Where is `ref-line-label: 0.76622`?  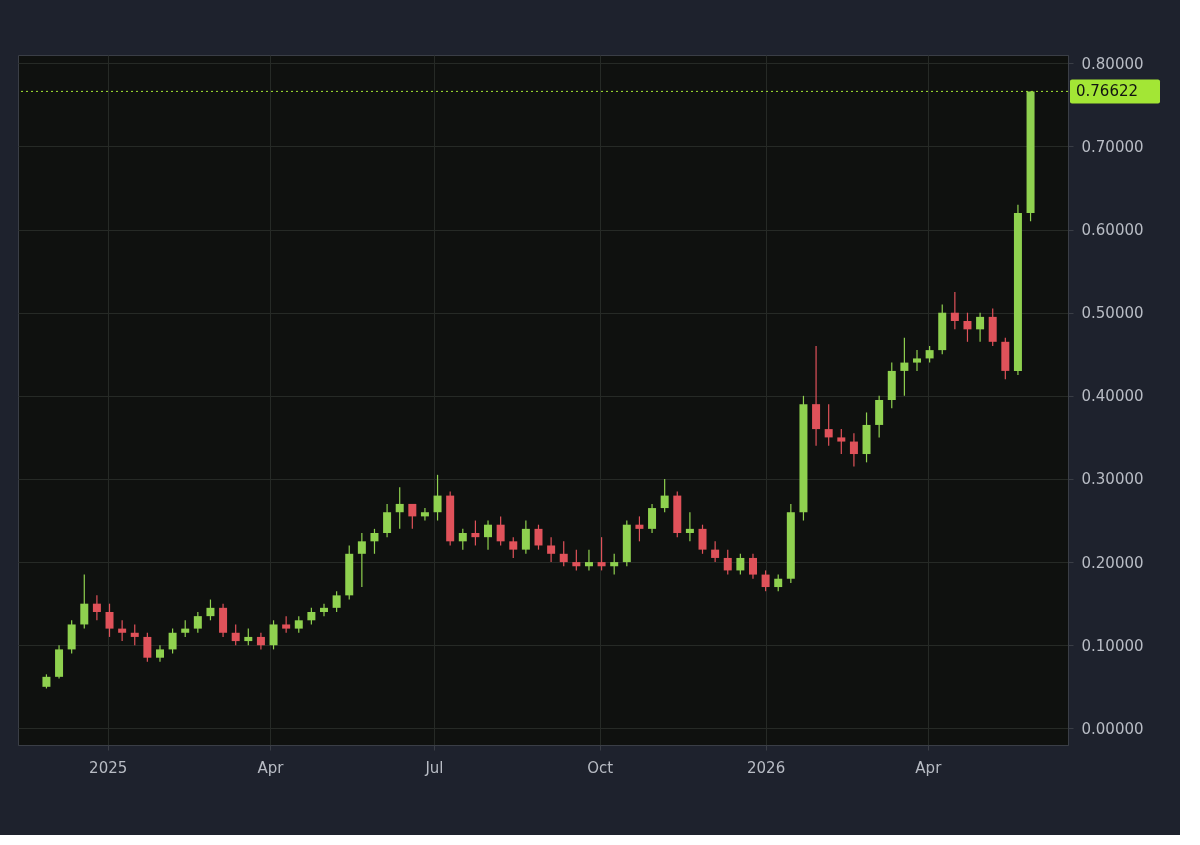 ref-line-label: 0.76622 is located at coordinates (1107, 91).